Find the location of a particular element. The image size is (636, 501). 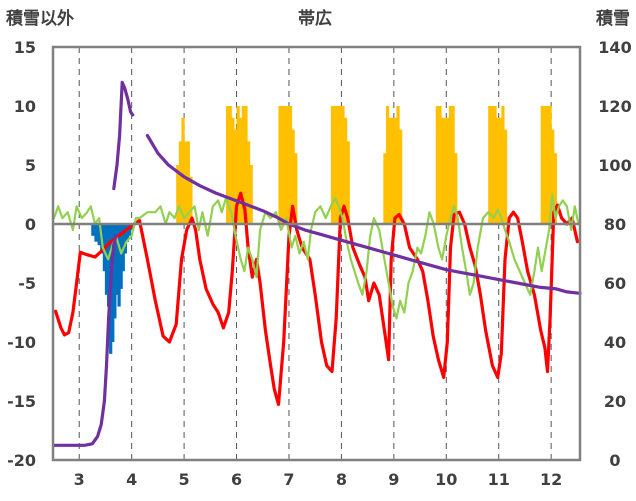

left-tick-label: 5 is located at coordinates (30, 165).